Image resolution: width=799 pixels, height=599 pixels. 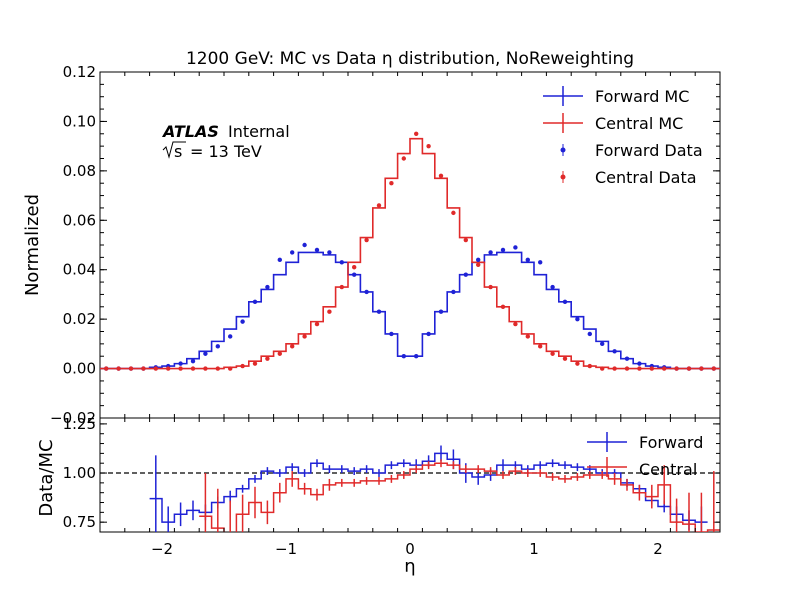 I want to click on y-tick-label: 0.06, so click(x=79, y=220).